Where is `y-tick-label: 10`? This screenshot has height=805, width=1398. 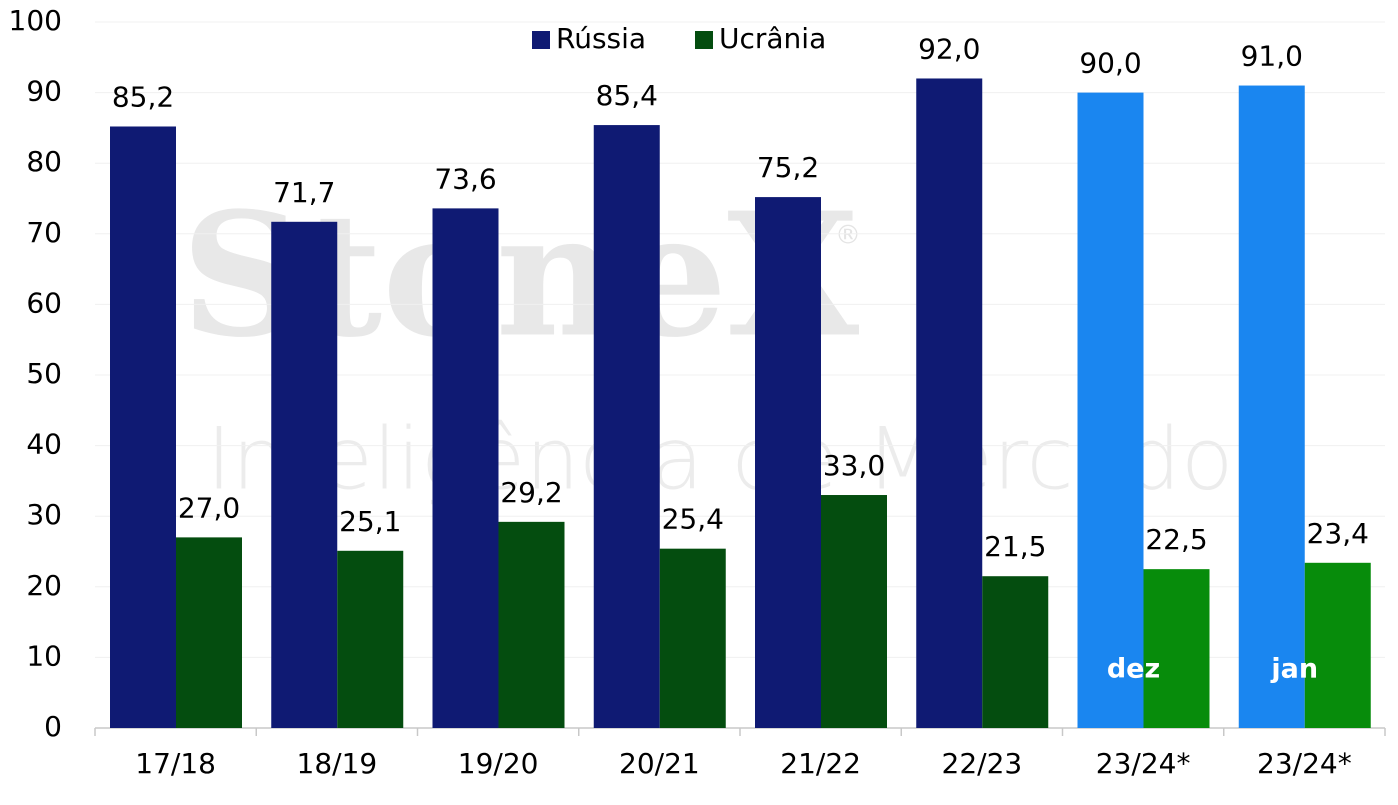 y-tick-label: 10 is located at coordinates (44, 655).